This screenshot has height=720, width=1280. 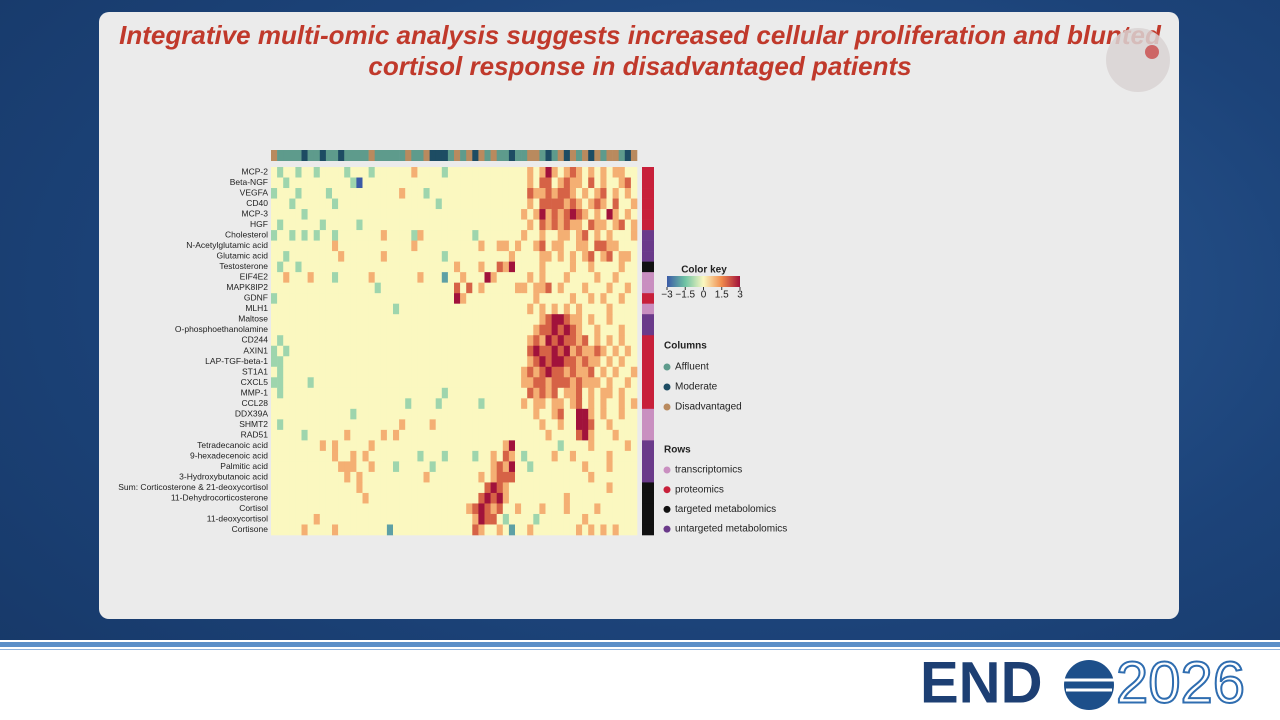 I want to click on row-label: LAP-TGF-beta-1, so click(x=236, y=361).